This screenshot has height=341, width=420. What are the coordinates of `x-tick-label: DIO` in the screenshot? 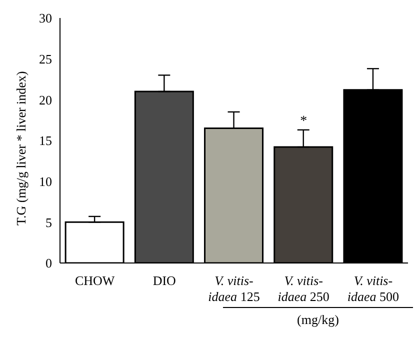 It's located at (164, 280).